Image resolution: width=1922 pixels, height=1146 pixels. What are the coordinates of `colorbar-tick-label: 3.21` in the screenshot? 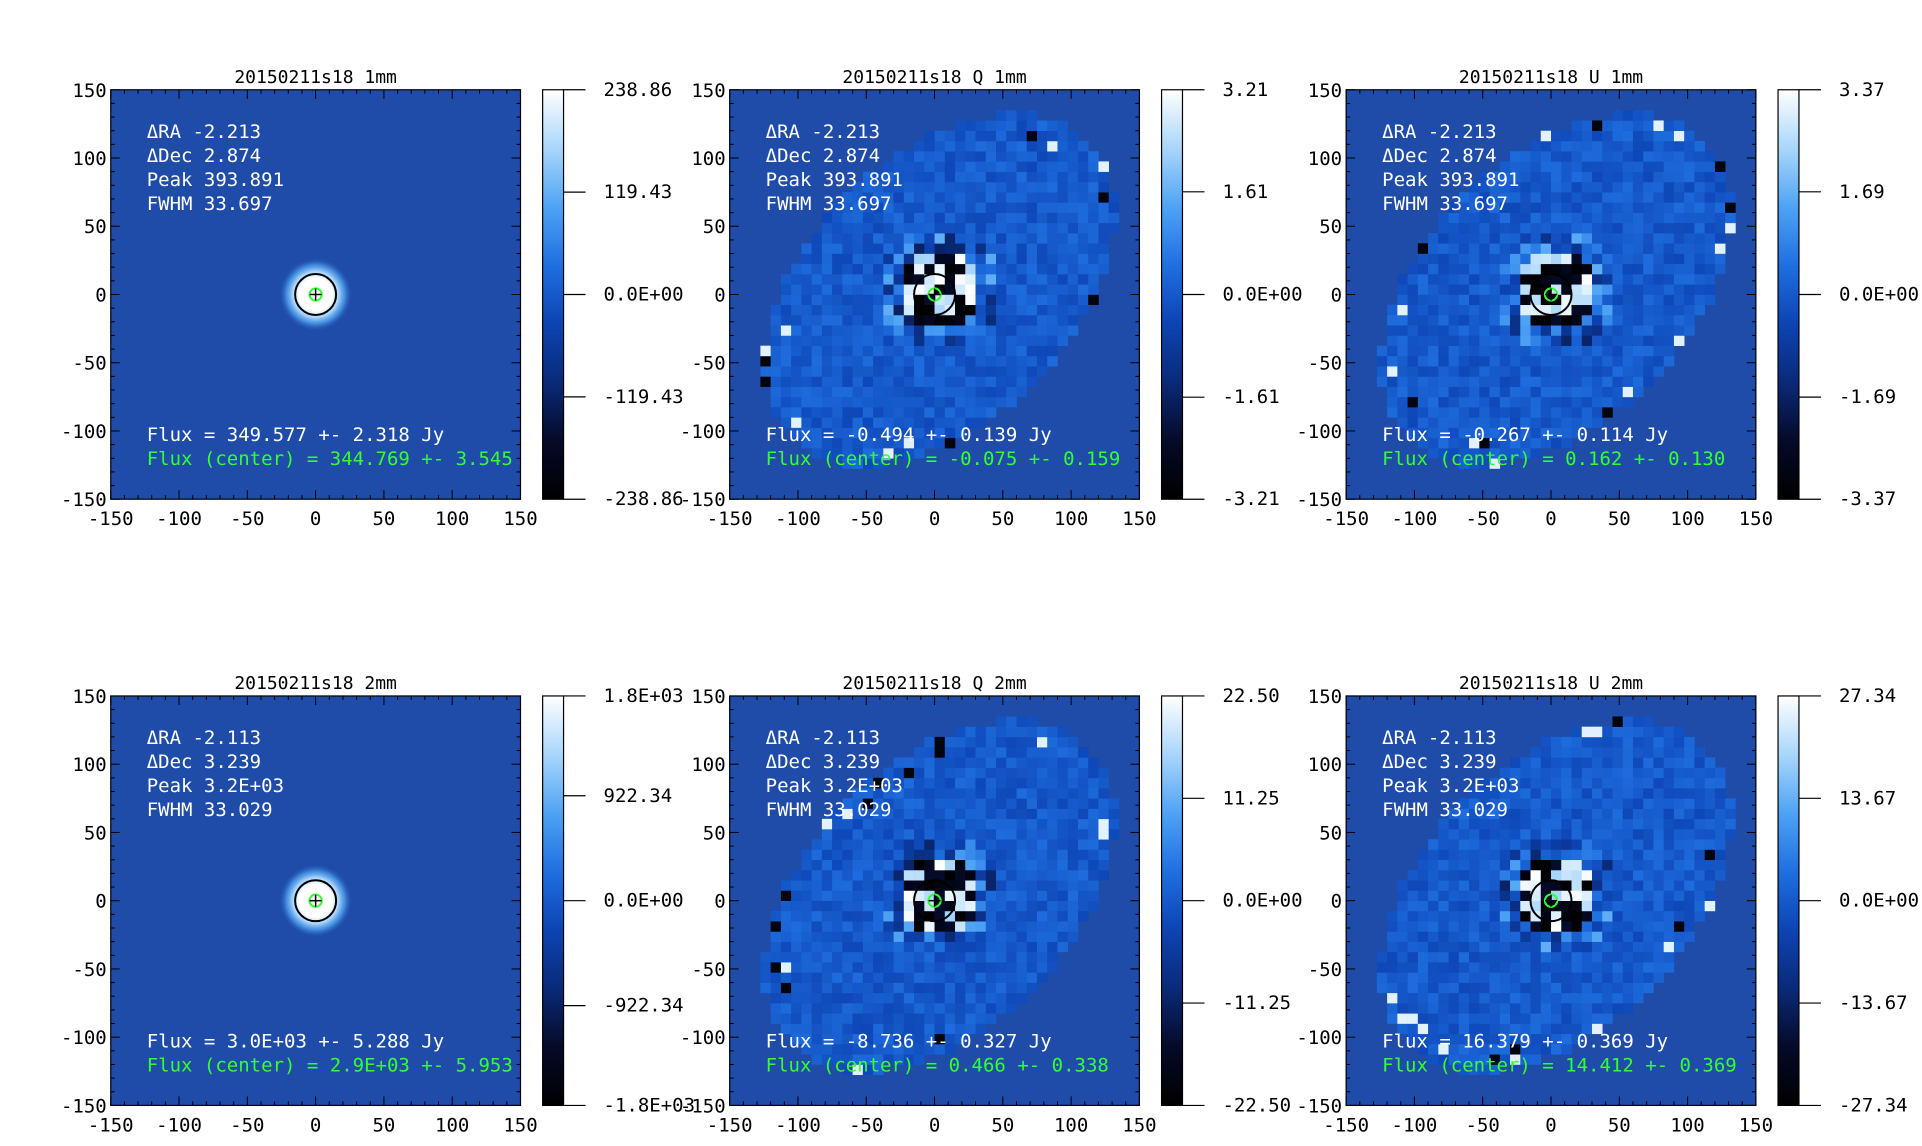 It's located at (1245, 90).